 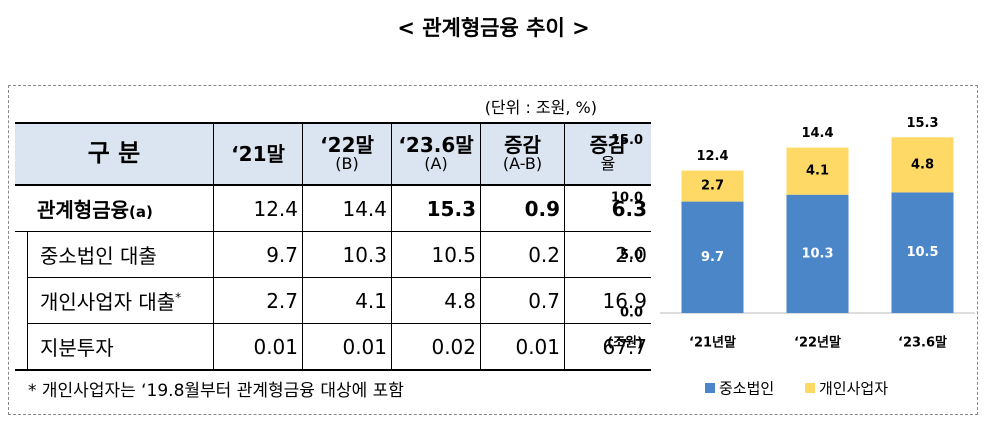 What do you see at coordinates (436, 300) in the screenshot?
I see `value-cell: 4.8` at bounding box center [436, 300].